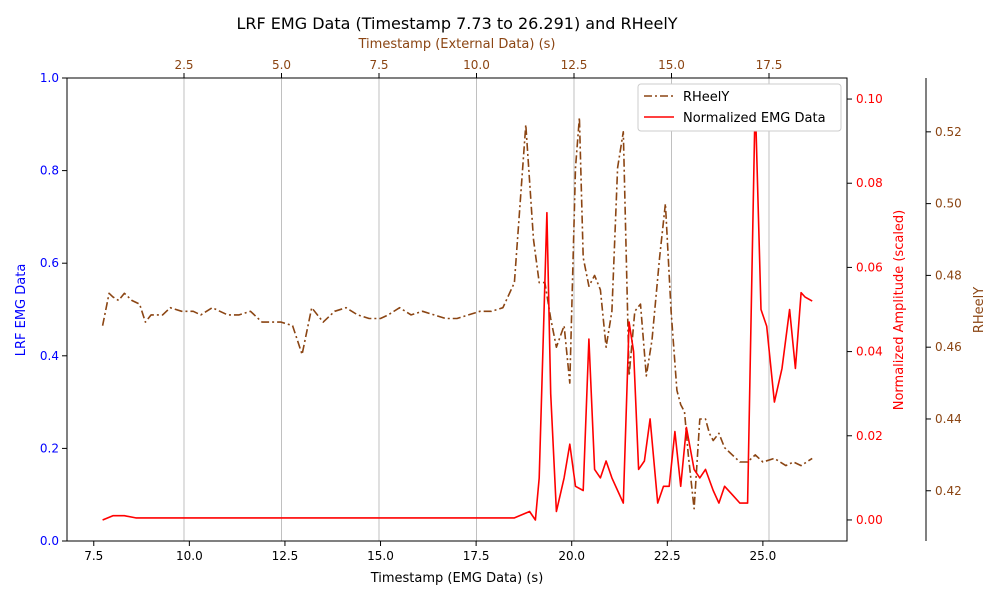  I want to click on y-left-tick-label: 0.8, so click(49, 171).